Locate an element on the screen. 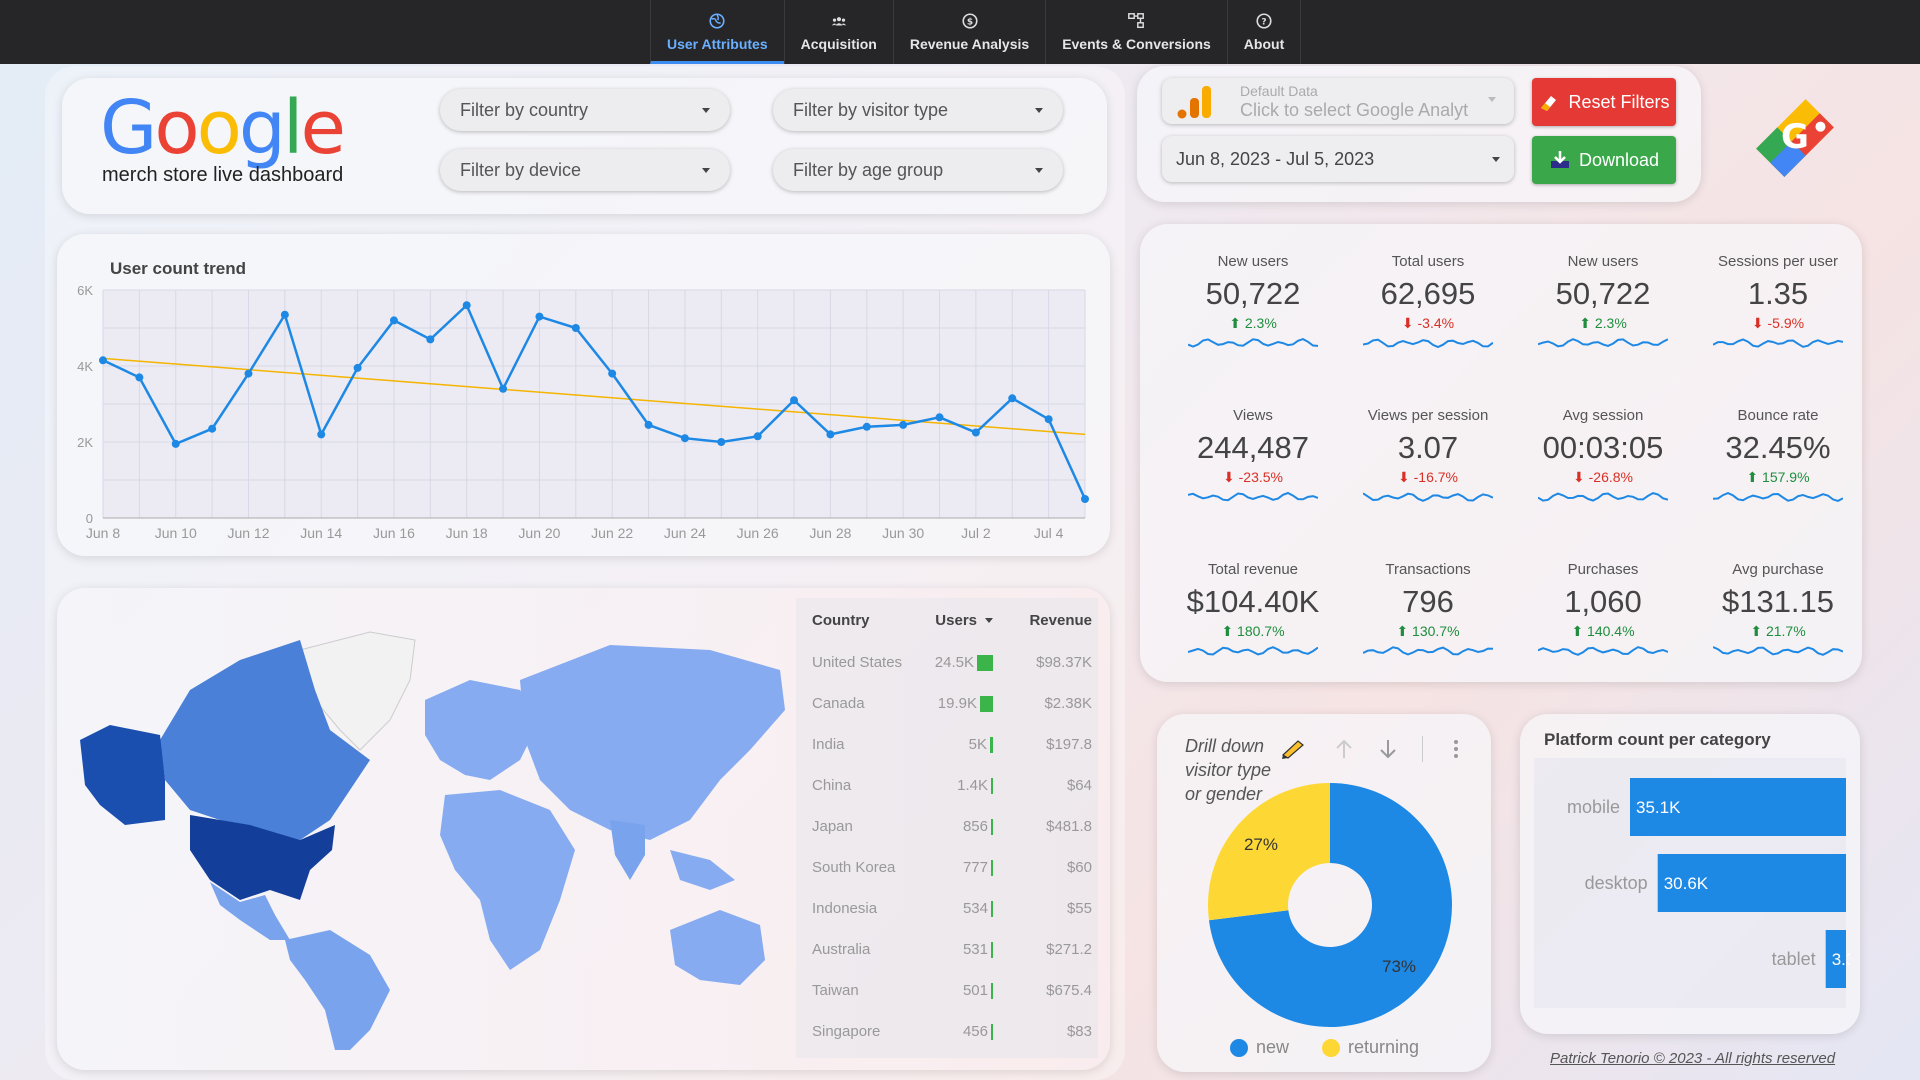 The image size is (1920, 1080). kpi-value: 1,060 is located at coordinates (1603, 601).